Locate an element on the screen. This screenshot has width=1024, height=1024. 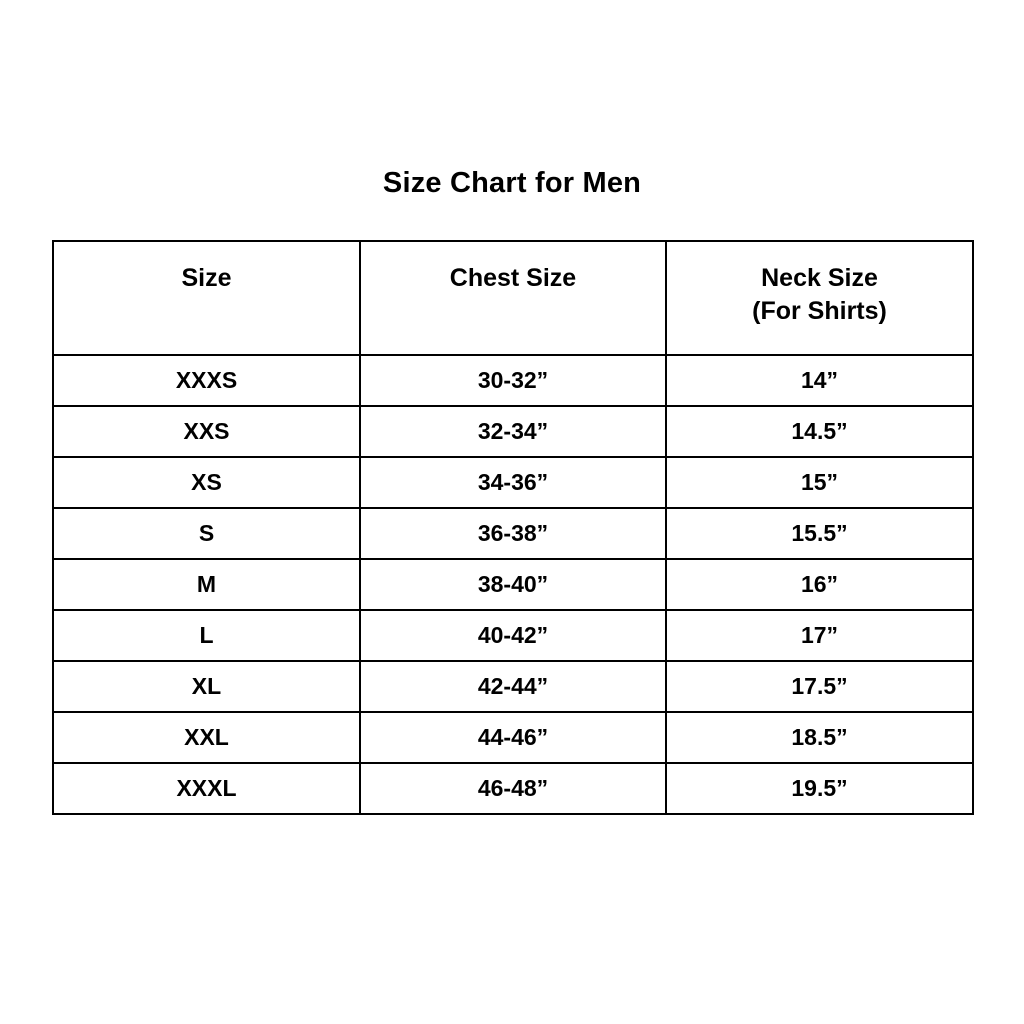
column-header-size: Size is located at coordinates (206, 298).